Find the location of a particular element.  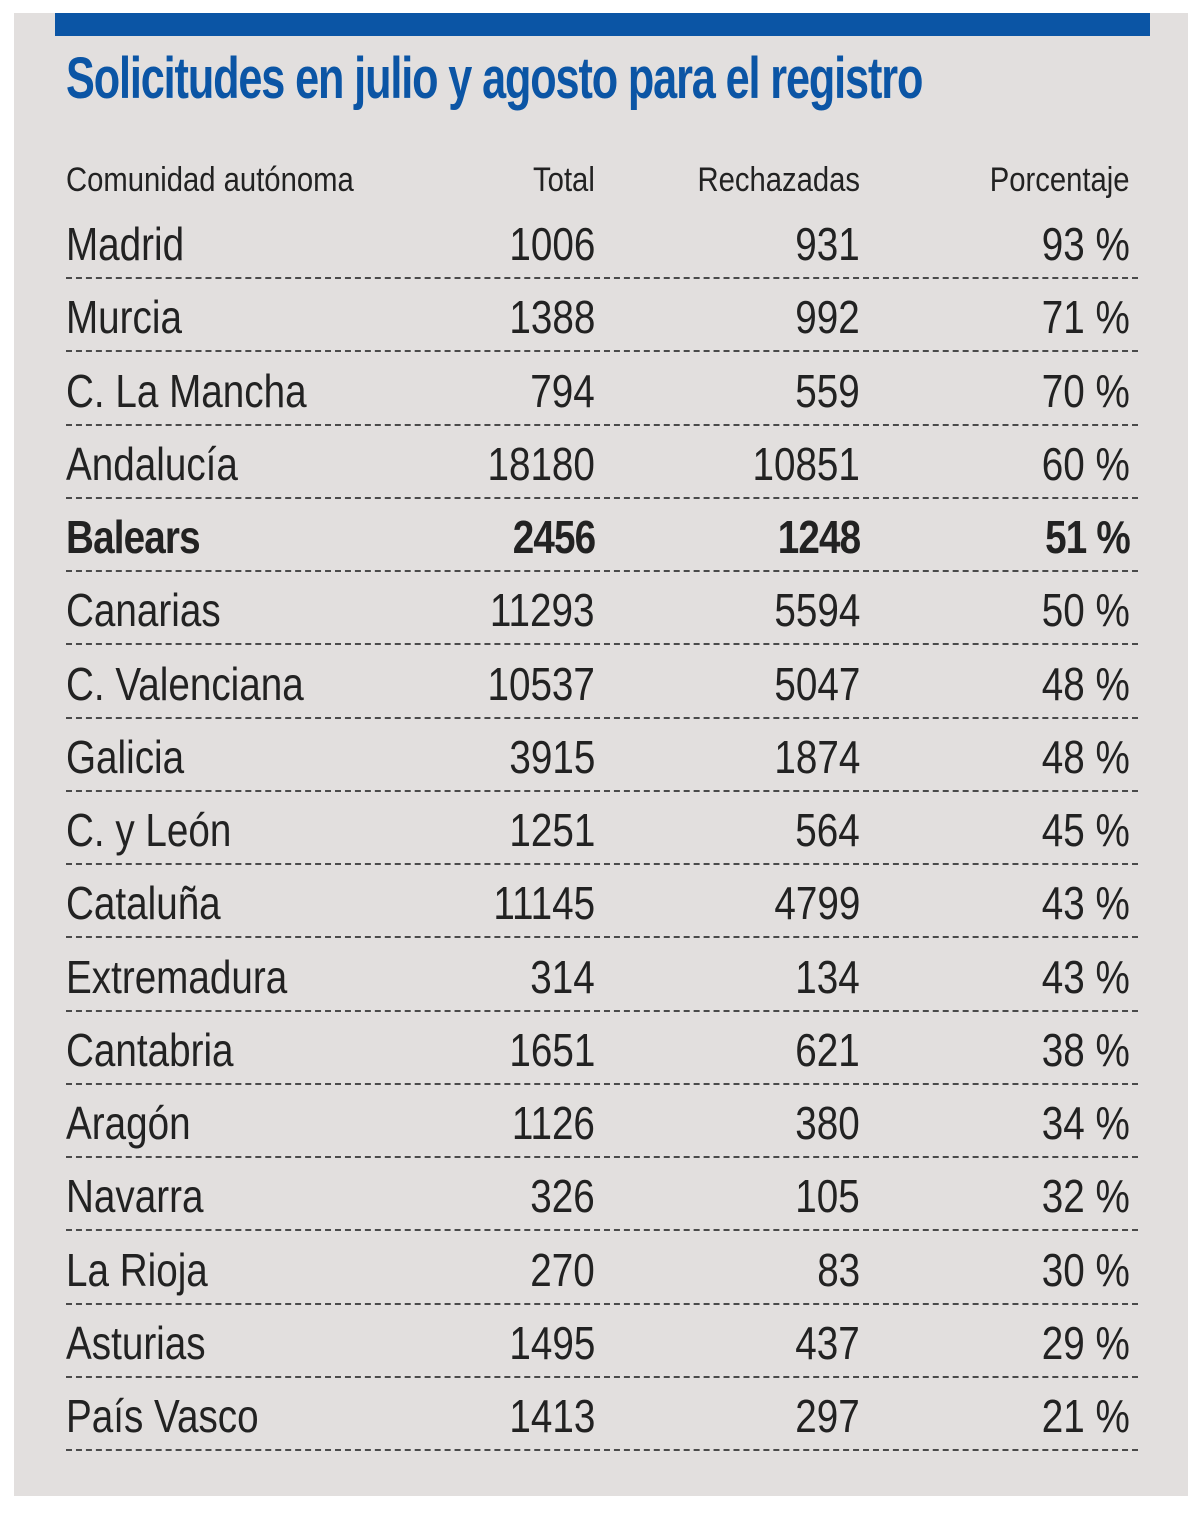

cell-total: 1126 is located at coordinates (553, 1123).